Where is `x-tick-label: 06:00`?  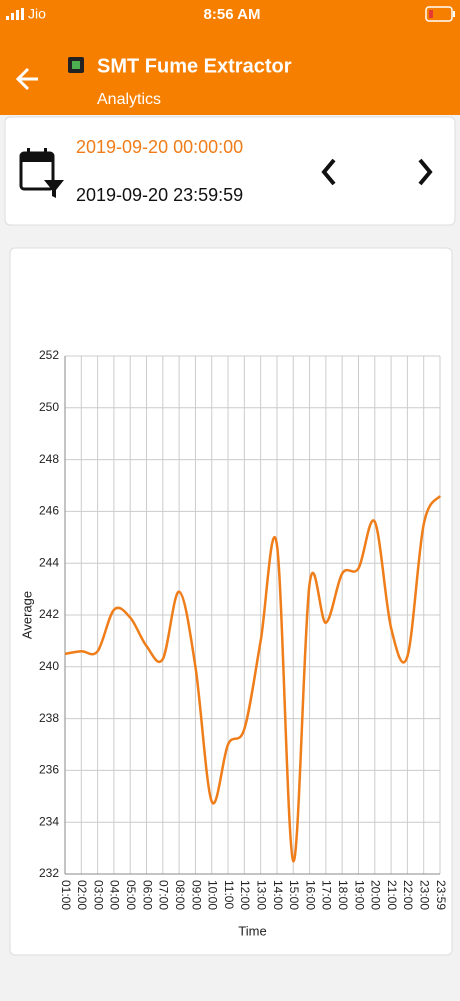 x-tick-label: 06:00 is located at coordinates (147, 895).